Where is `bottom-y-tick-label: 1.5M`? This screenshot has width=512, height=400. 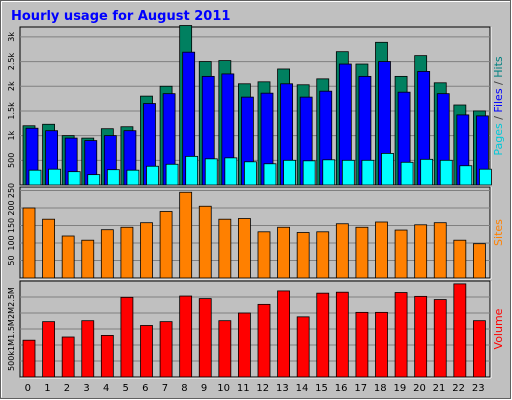 bottom-y-tick-label: 1.5M is located at coordinates (11, 329).